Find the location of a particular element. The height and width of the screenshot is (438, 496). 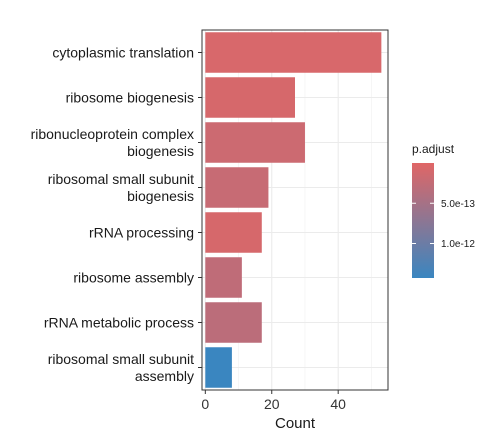

legend-tick-label: 5.0e-13 is located at coordinates (458, 204).